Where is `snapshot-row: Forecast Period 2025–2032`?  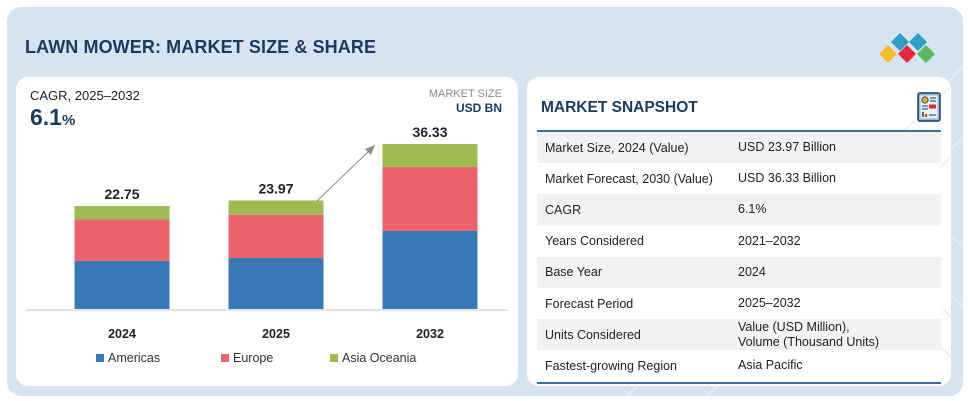 snapshot-row: Forecast Period 2025–2032 is located at coordinates (739, 303).